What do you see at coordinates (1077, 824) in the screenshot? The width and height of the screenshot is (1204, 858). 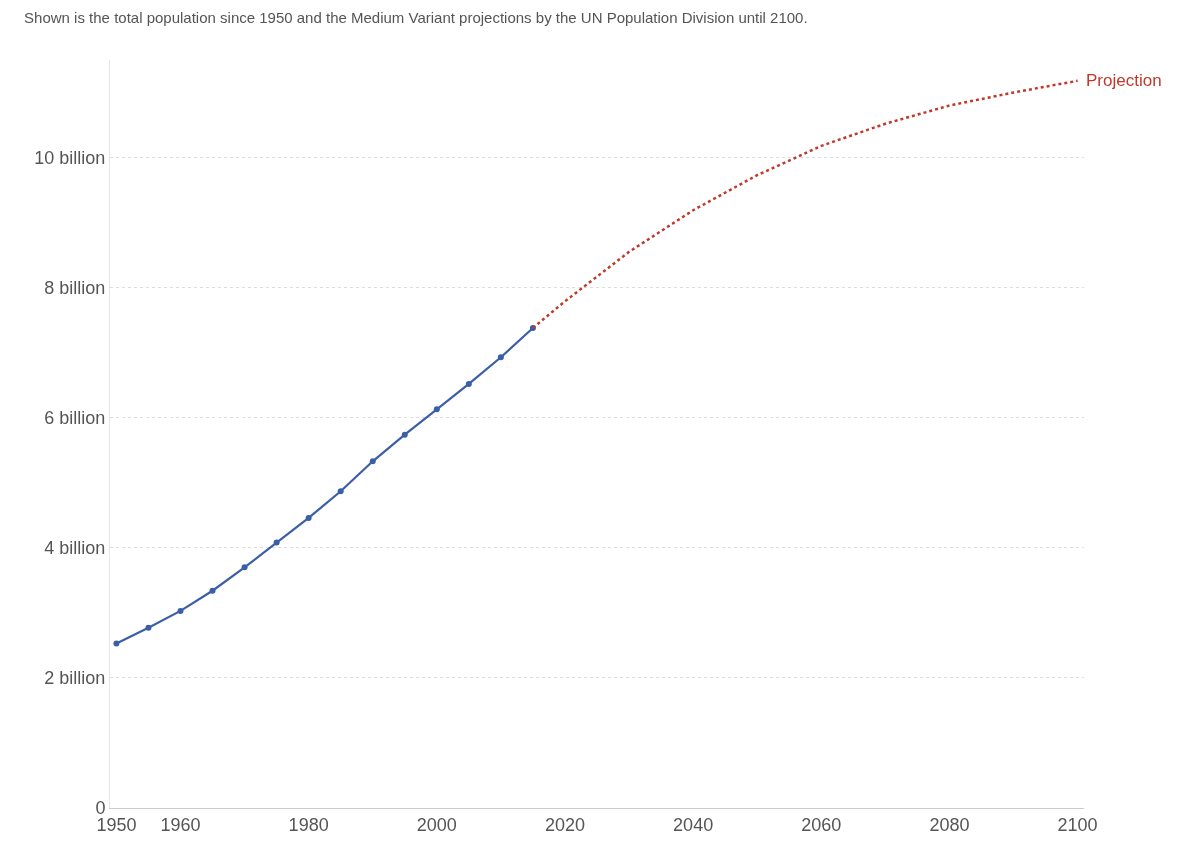 I see `x-tick-label: 2100` at bounding box center [1077, 824].